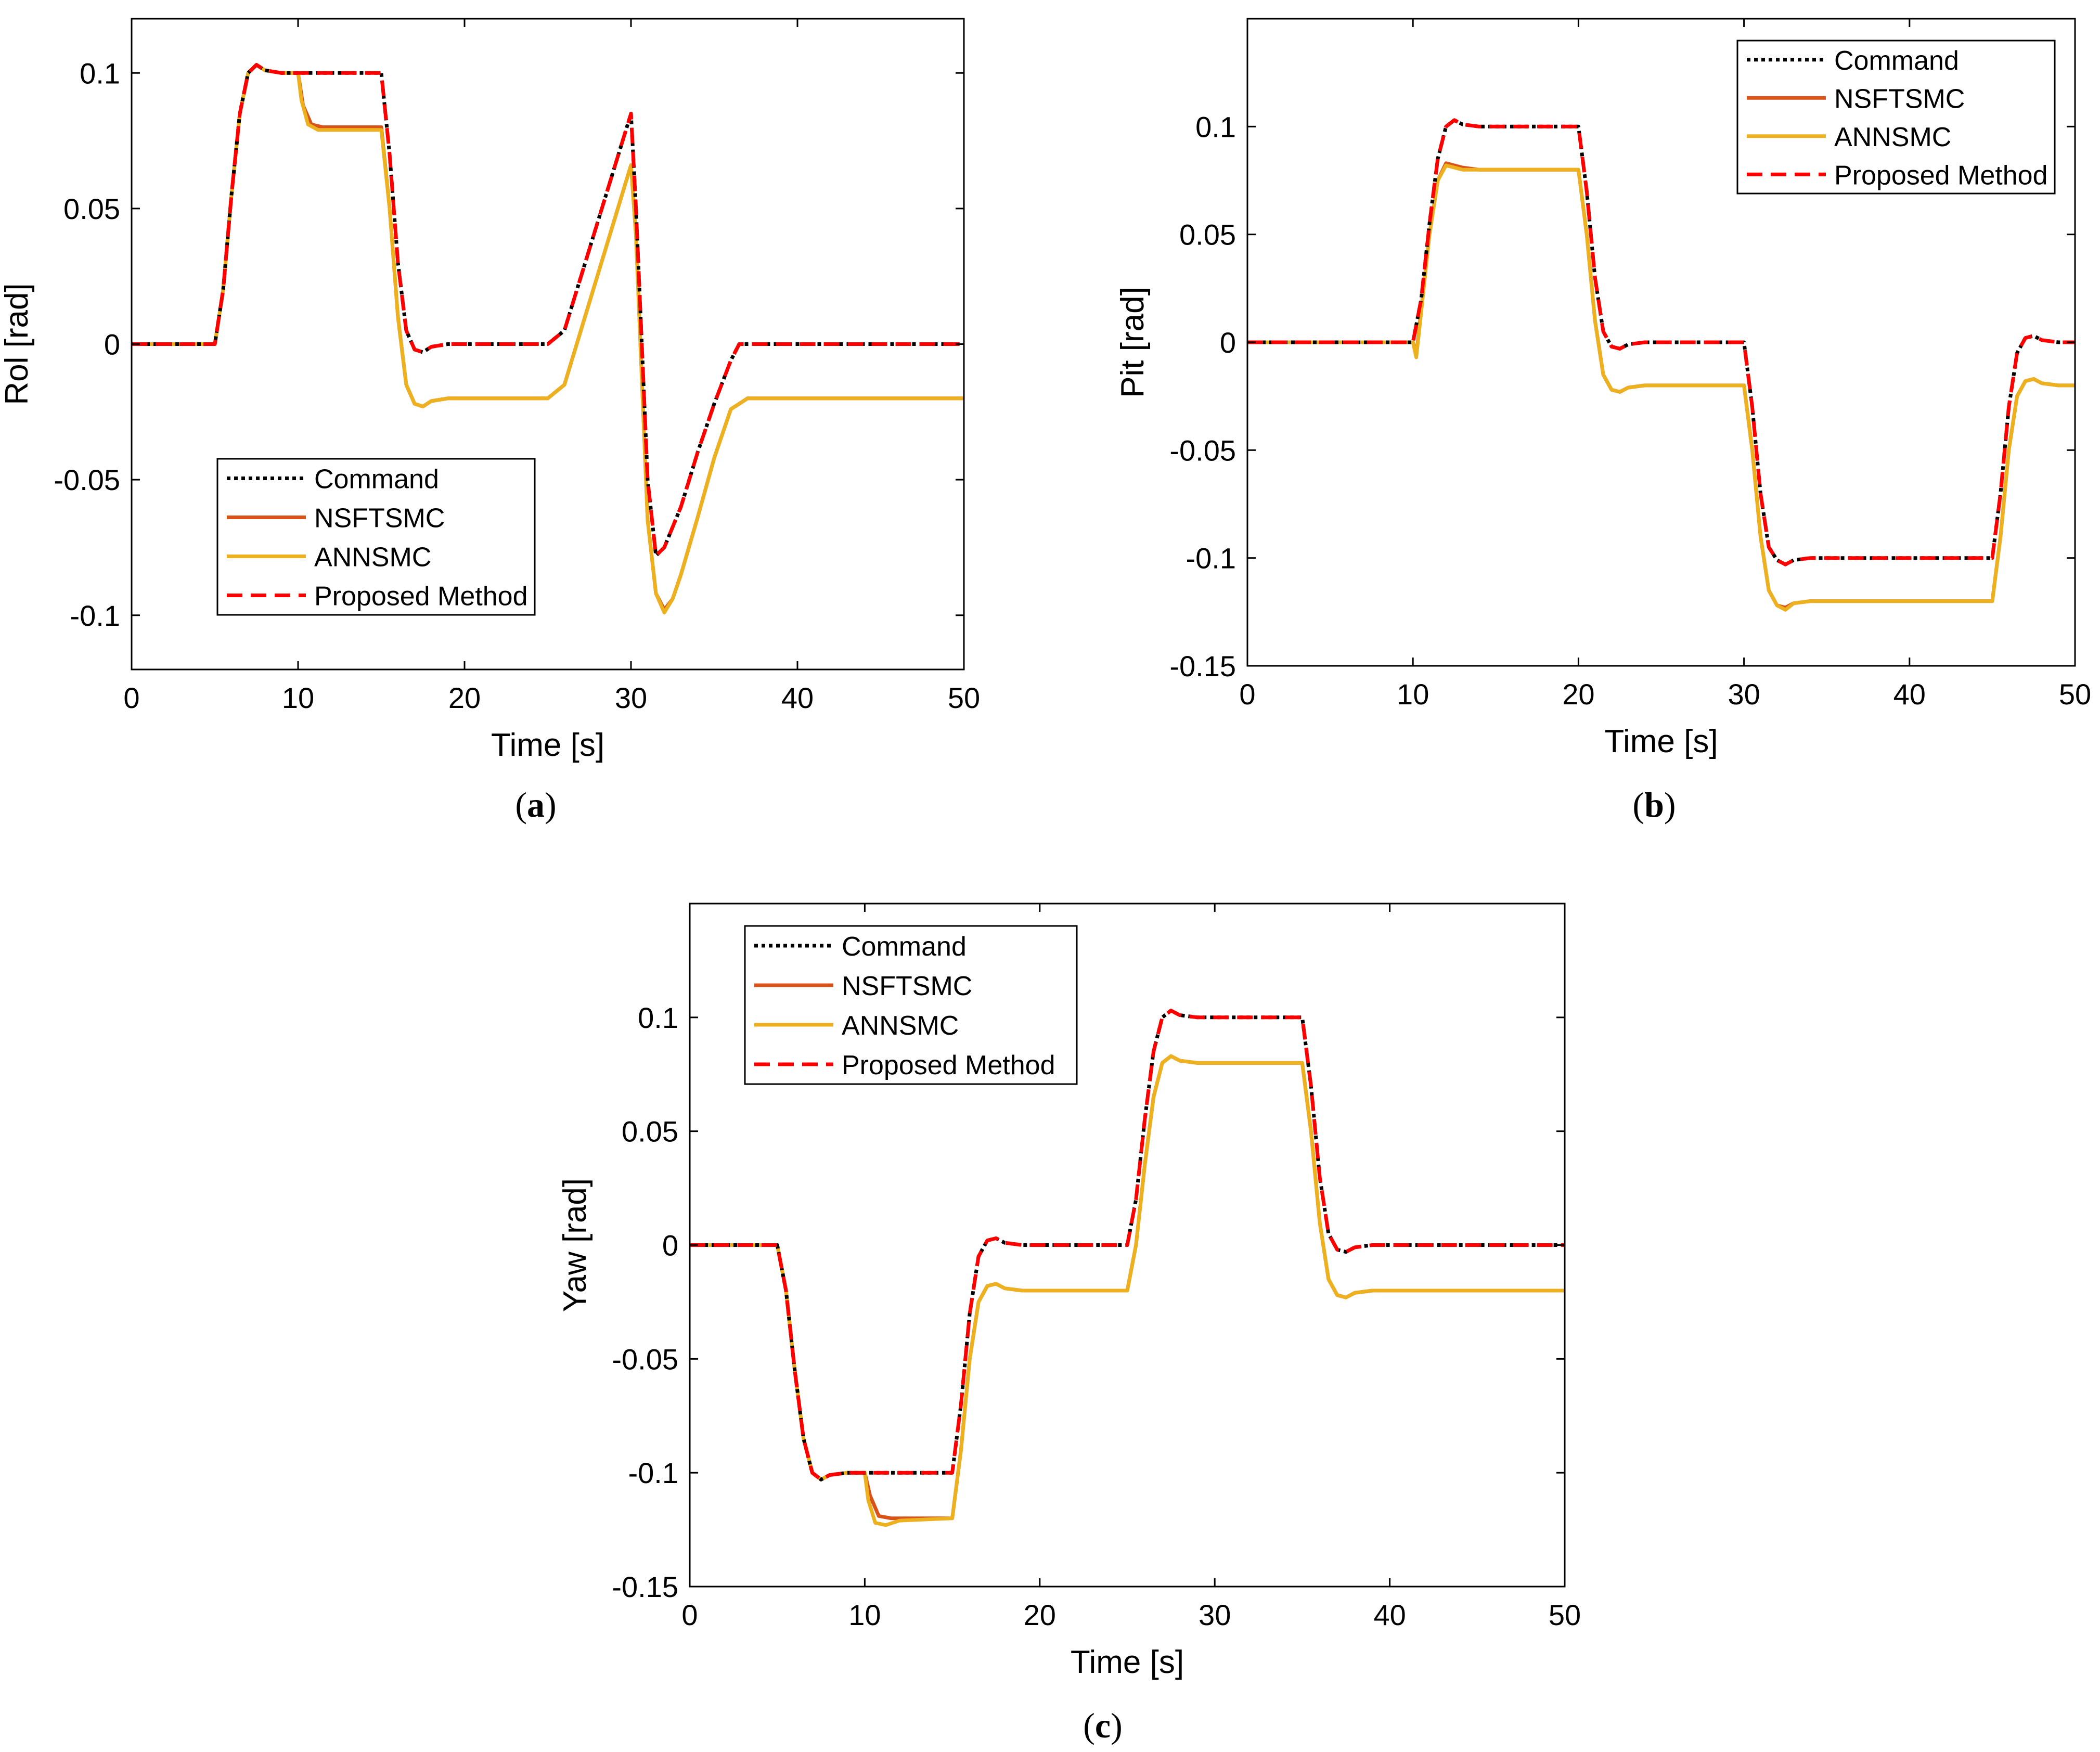 The image size is (2100, 1752). I want to click on y-axis-label: Yaw [rad], so click(575, 1245).